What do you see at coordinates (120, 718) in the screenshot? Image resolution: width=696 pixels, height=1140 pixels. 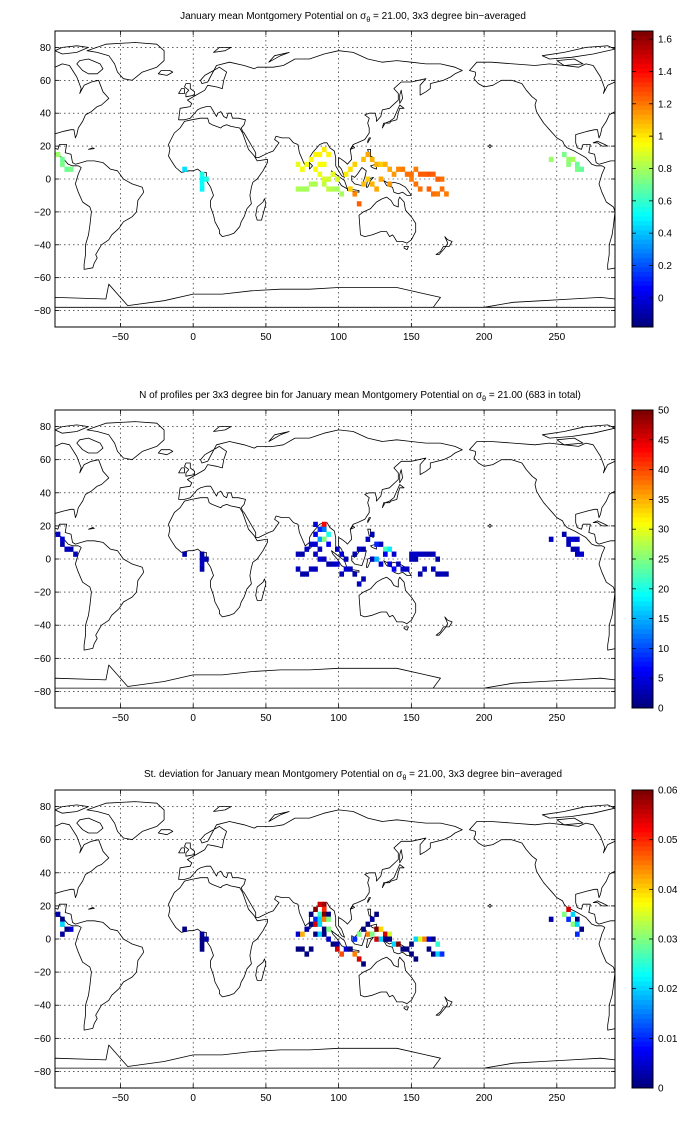 I see `x-tick-label: −50` at bounding box center [120, 718].